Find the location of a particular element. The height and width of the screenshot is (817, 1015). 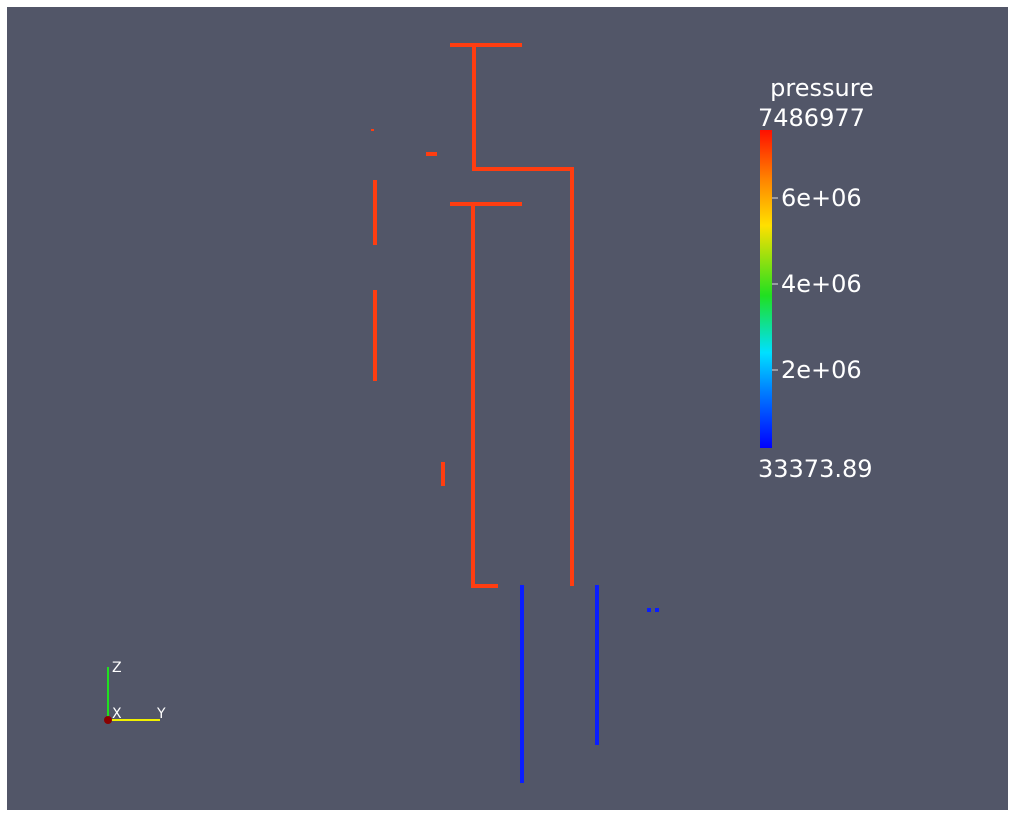

orientation-axes is located at coordinates (132, 695).